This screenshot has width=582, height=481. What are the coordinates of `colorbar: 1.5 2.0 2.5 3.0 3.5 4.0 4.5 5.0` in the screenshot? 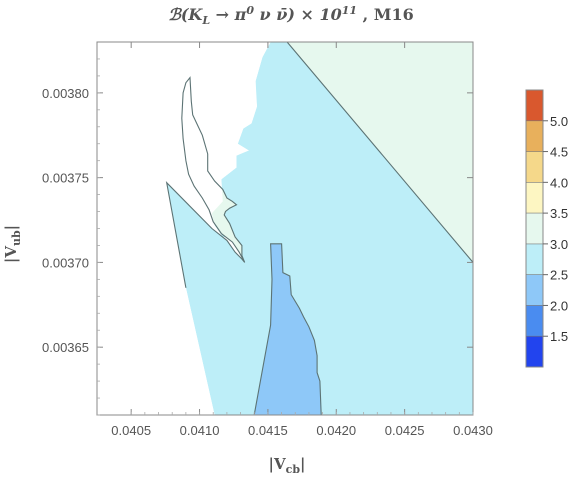 It's located at (546, 228).